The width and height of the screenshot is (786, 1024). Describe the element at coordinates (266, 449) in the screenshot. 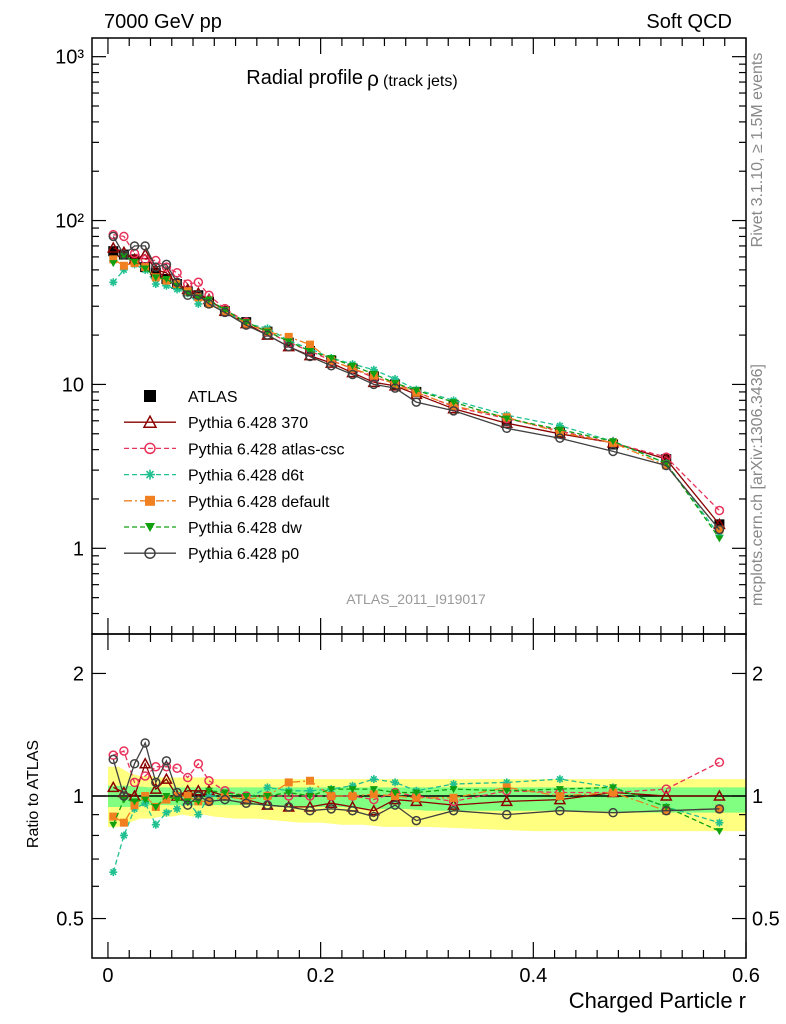

I see `legend-label-csc: Pythia 6.428 atlas-csc` at that location.